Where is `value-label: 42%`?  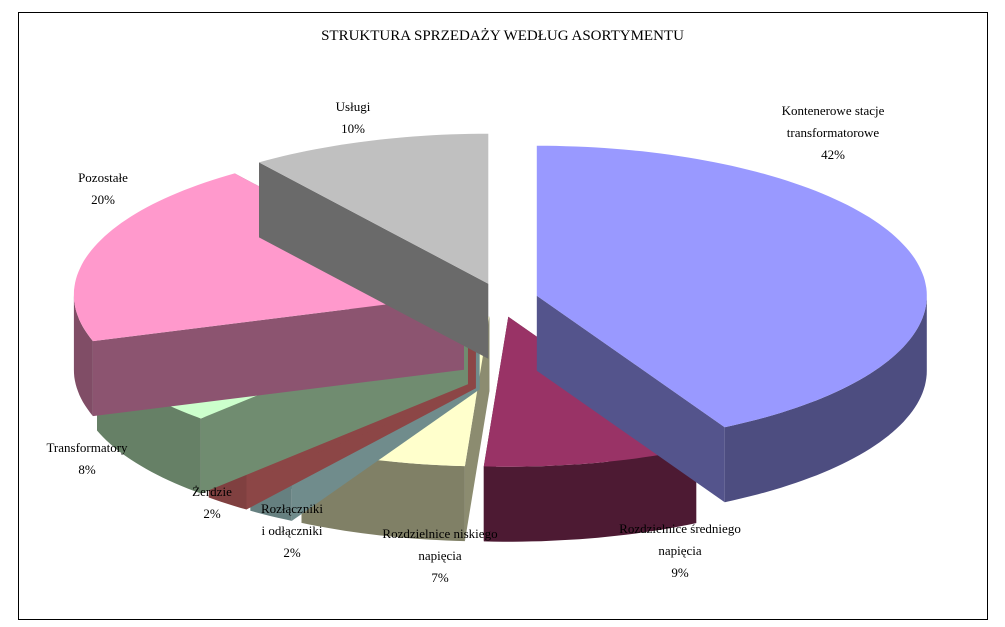 value-label: 42% is located at coordinates (833, 154).